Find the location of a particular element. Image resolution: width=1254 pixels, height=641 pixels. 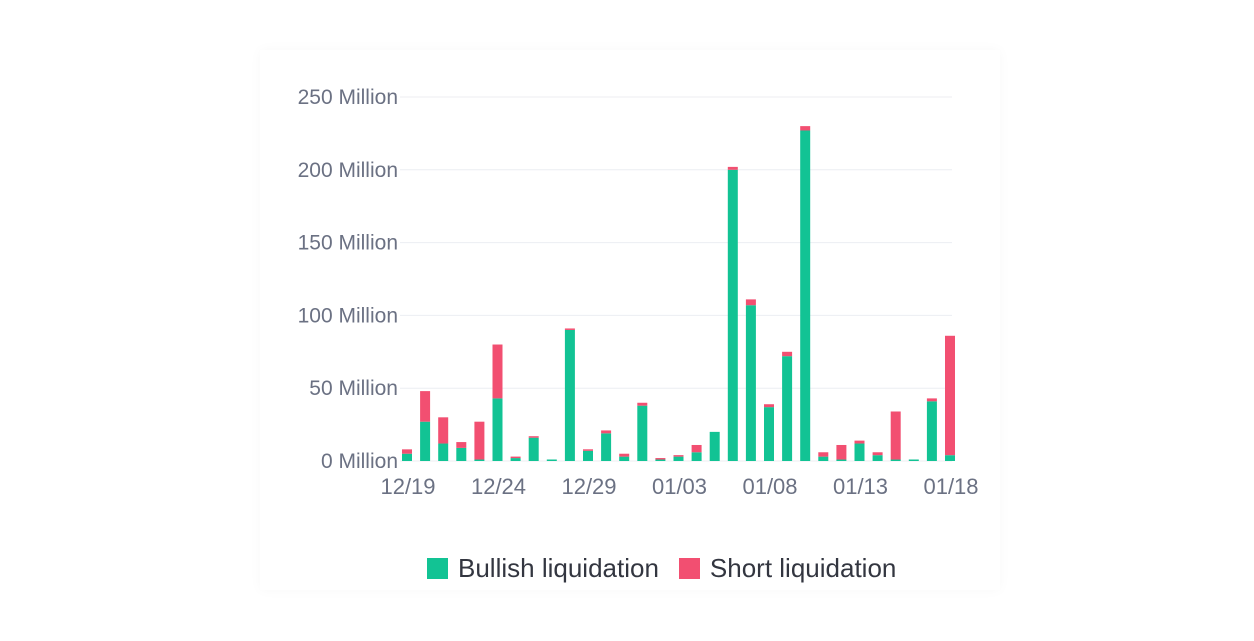

y-tick-label: 100 Million is located at coordinates (348, 315).